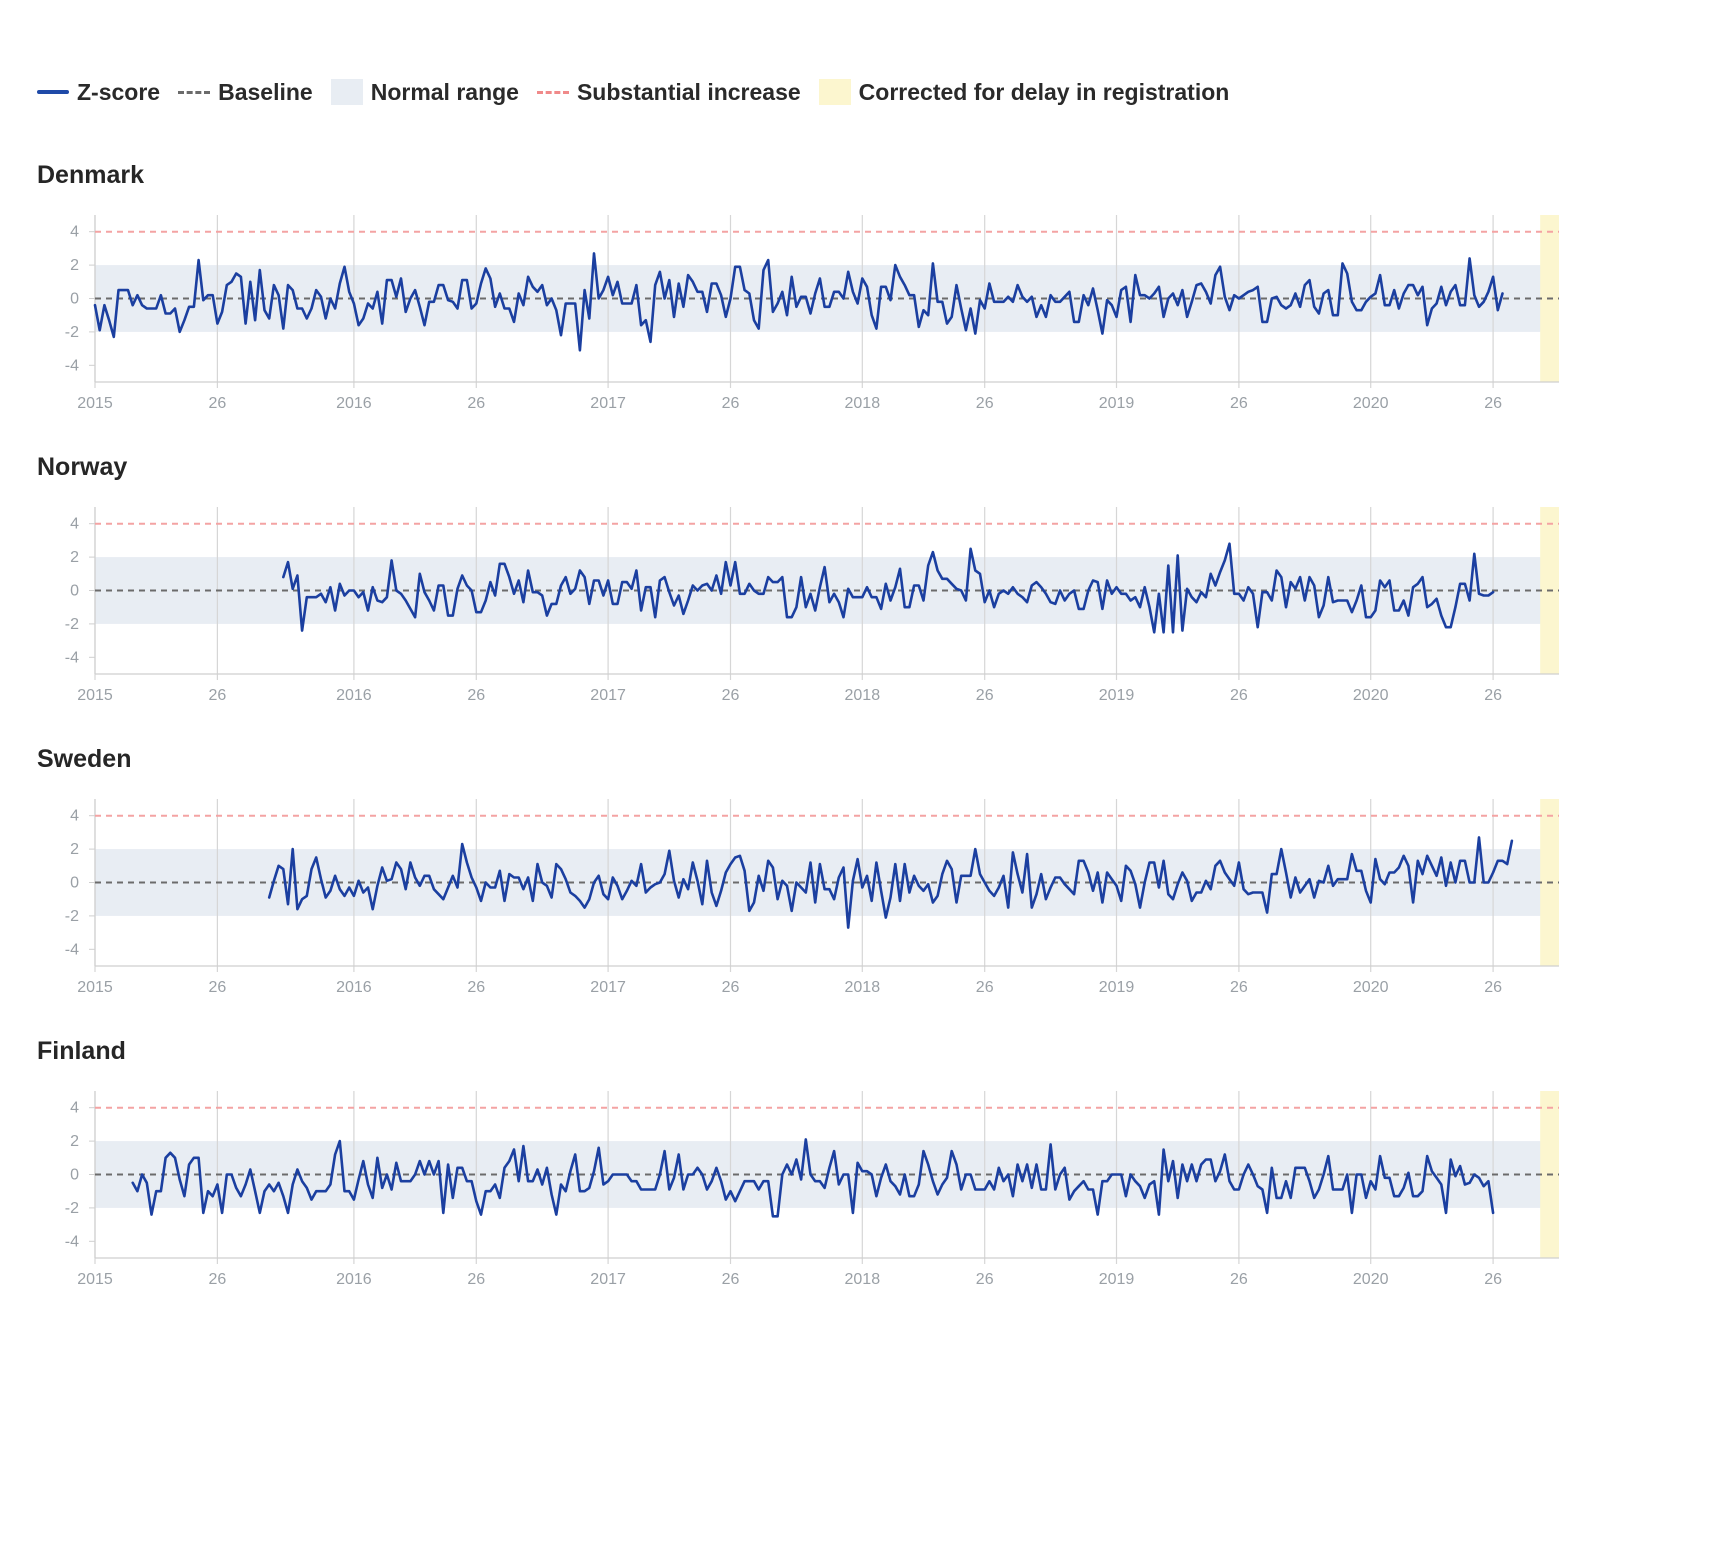 This screenshot has width=1732, height=1555. I want to click on legend-item-zscore: Z-score, so click(98, 92).